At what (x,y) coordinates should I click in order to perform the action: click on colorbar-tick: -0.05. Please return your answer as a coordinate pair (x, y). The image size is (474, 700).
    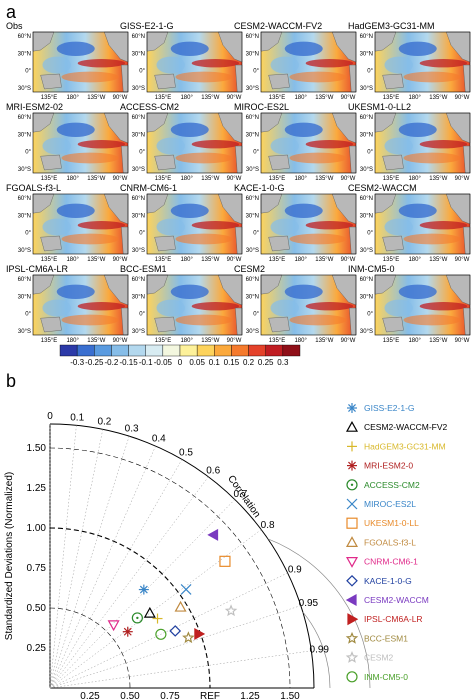
    Looking at the image, I should click on (163, 362).